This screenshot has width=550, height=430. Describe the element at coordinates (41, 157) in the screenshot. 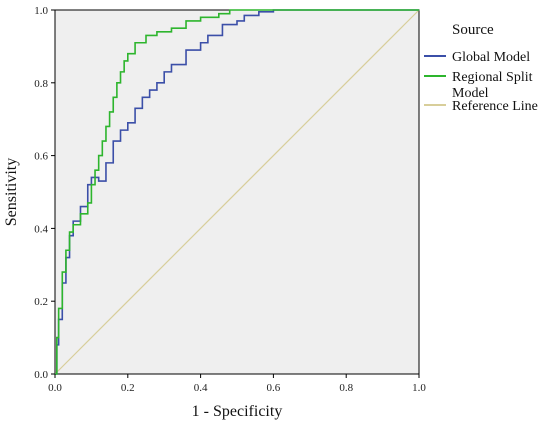

I see `y-tick-label: 0.6` at that location.